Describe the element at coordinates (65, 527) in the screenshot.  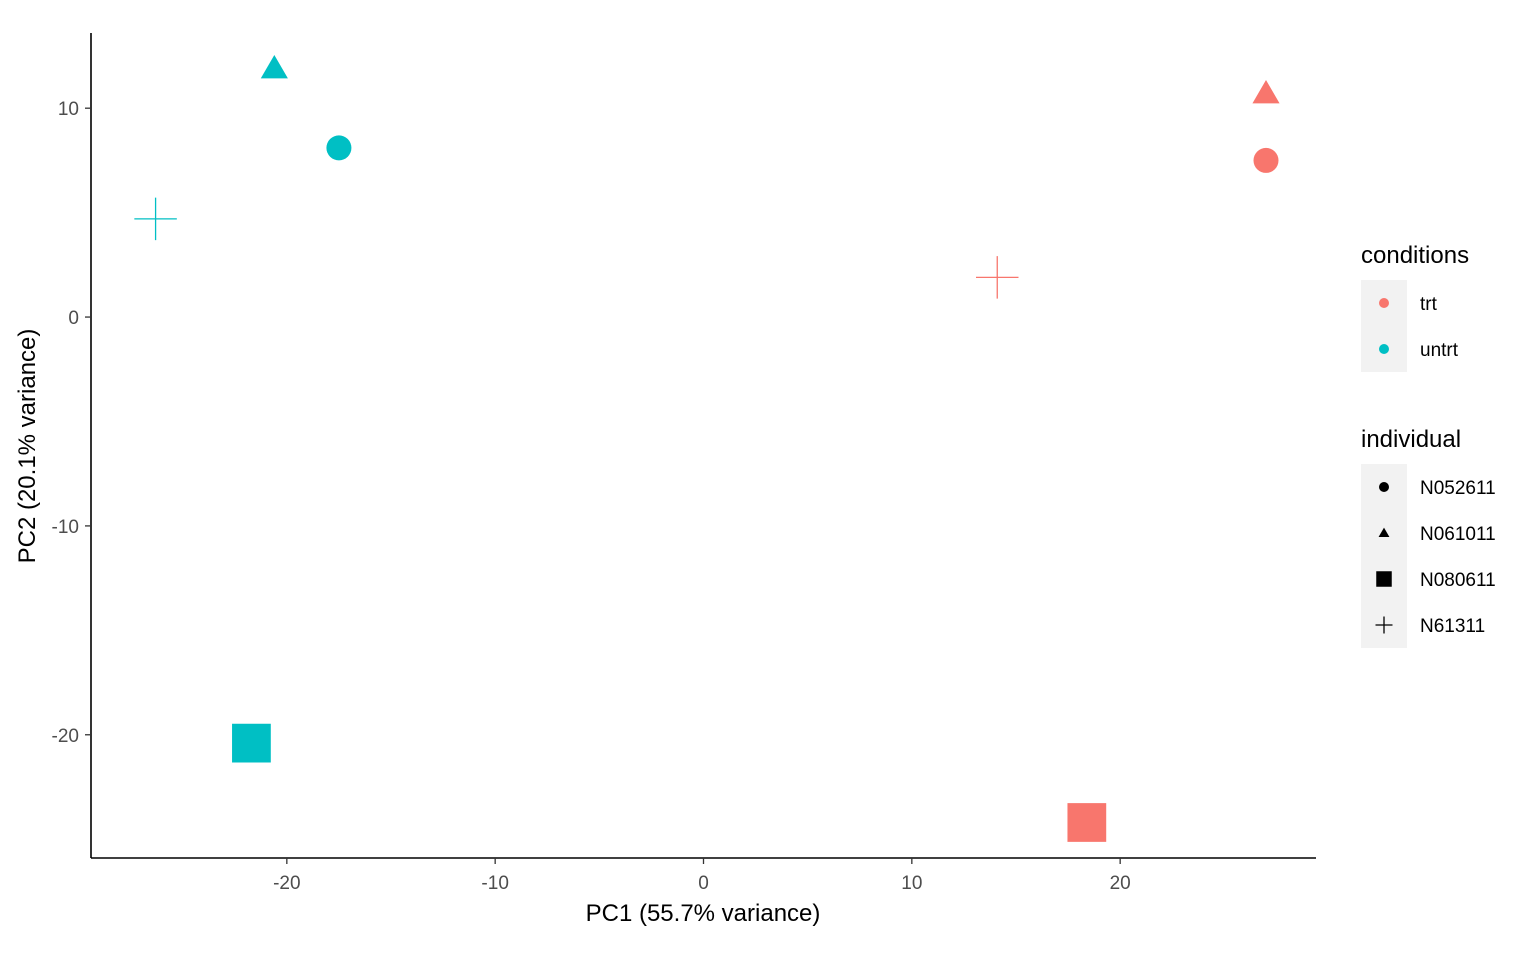
I see `y-tick-label: -10` at that location.